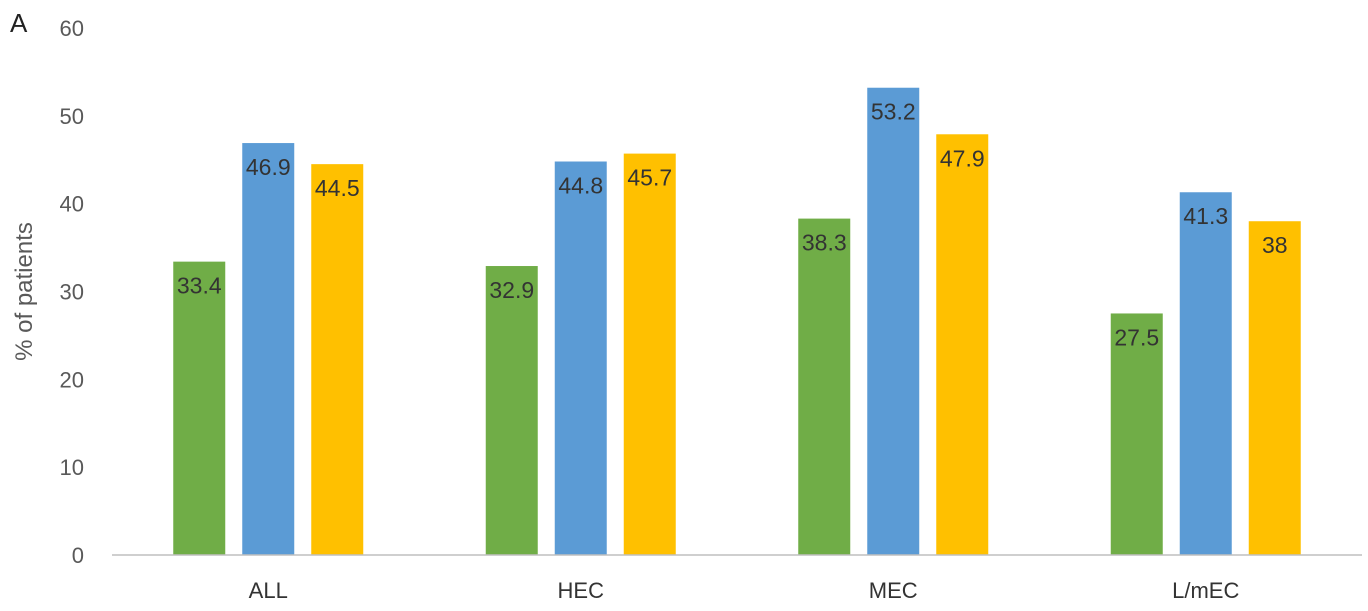 Image resolution: width=1368 pixels, height=611 pixels. What do you see at coordinates (337, 188) in the screenshot?
I see `data-label: 44.5` at bounding box center [337, 188].